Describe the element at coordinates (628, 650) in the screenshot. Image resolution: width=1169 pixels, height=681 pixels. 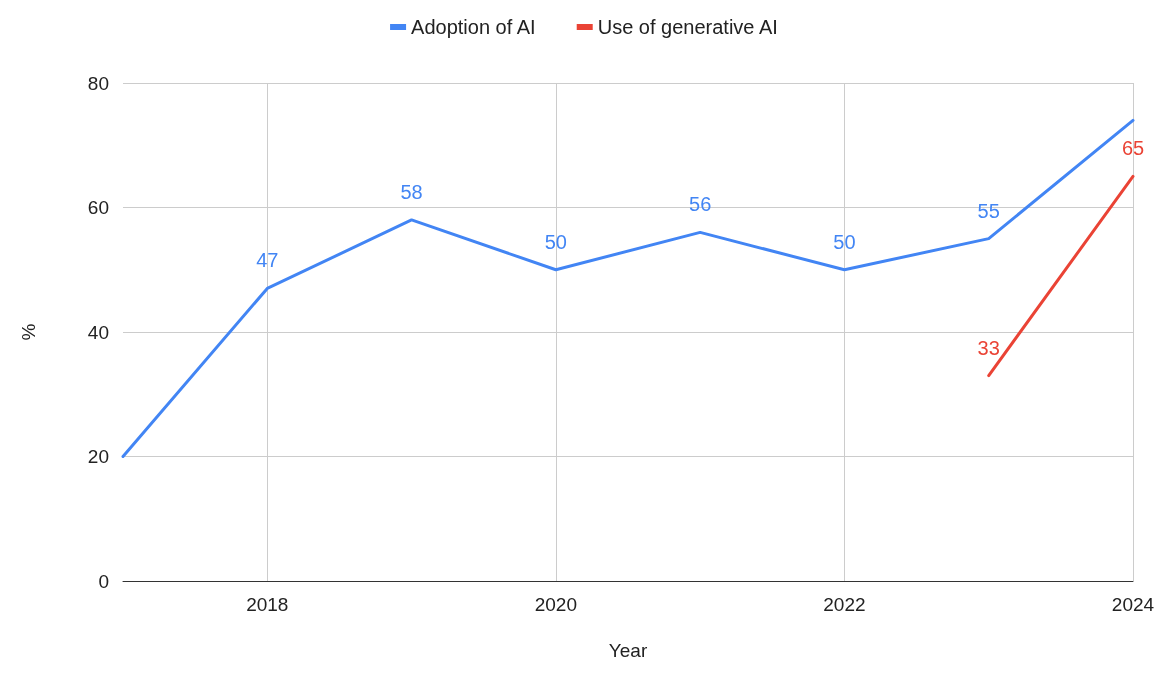
I see `x-axis-title: Year` at that location.